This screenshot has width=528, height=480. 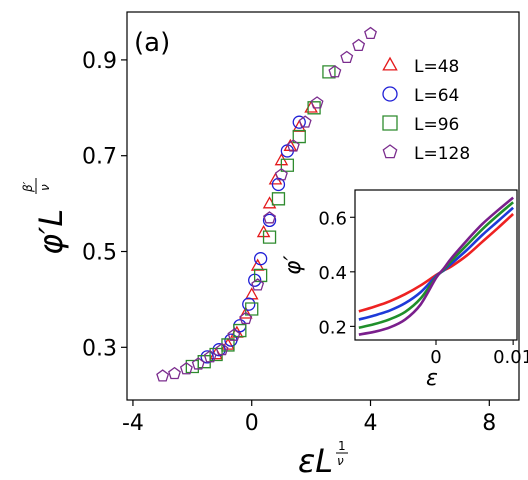 I want to click on inset-frame, so click(x=436, y=265).